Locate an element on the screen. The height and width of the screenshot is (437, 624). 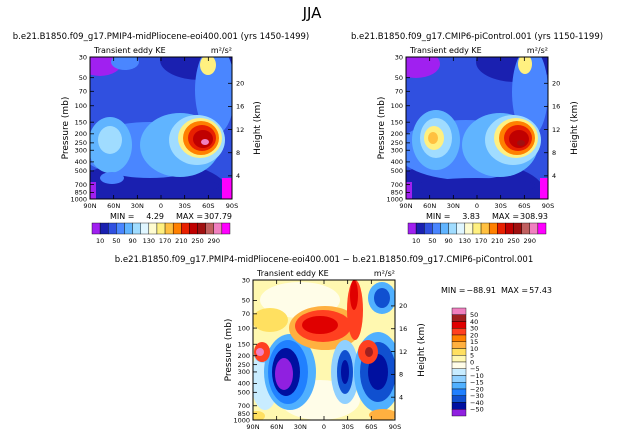
colorbar-label: −15 is located at coordinates (477, 383).